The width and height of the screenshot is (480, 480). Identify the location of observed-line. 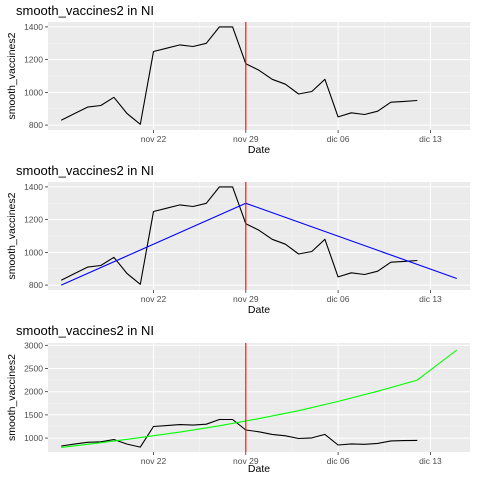
(239, 433).